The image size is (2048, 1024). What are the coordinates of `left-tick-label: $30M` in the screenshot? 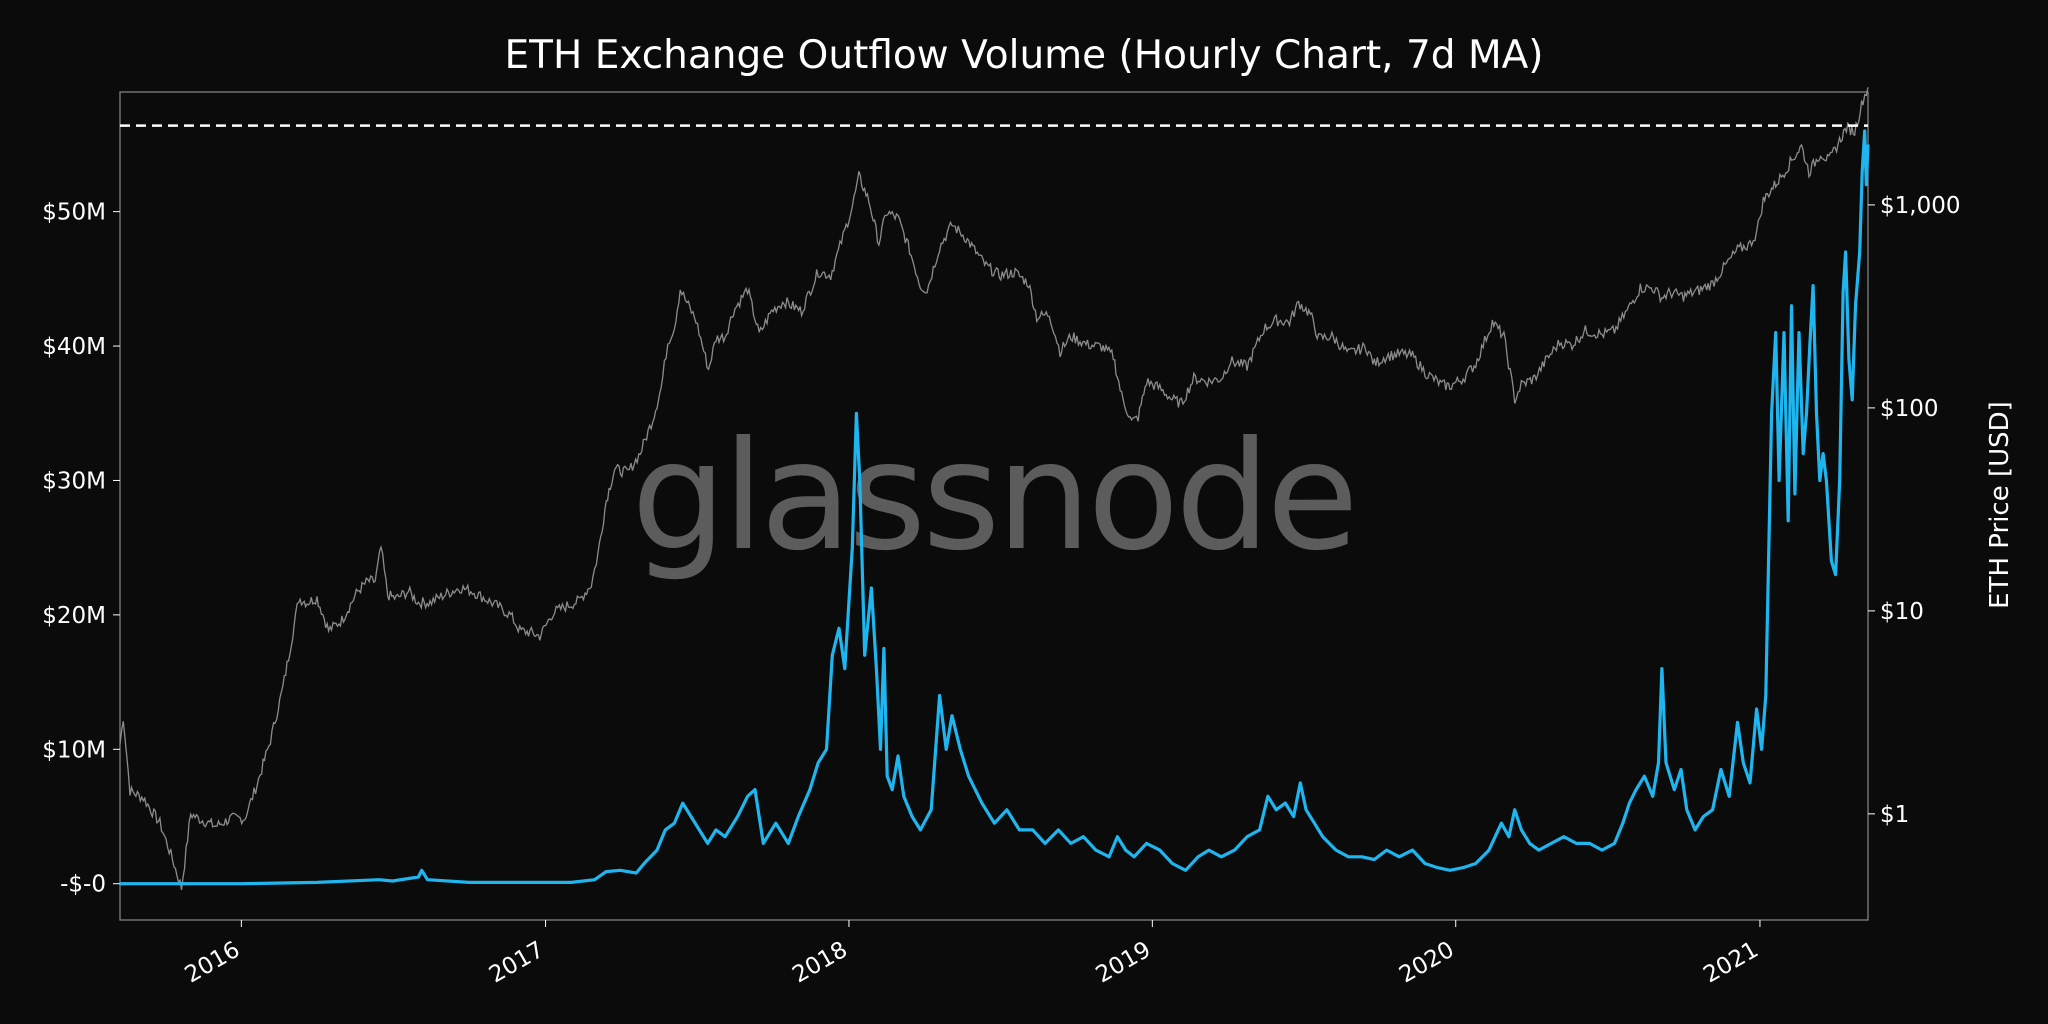 It's located at (74, 481).